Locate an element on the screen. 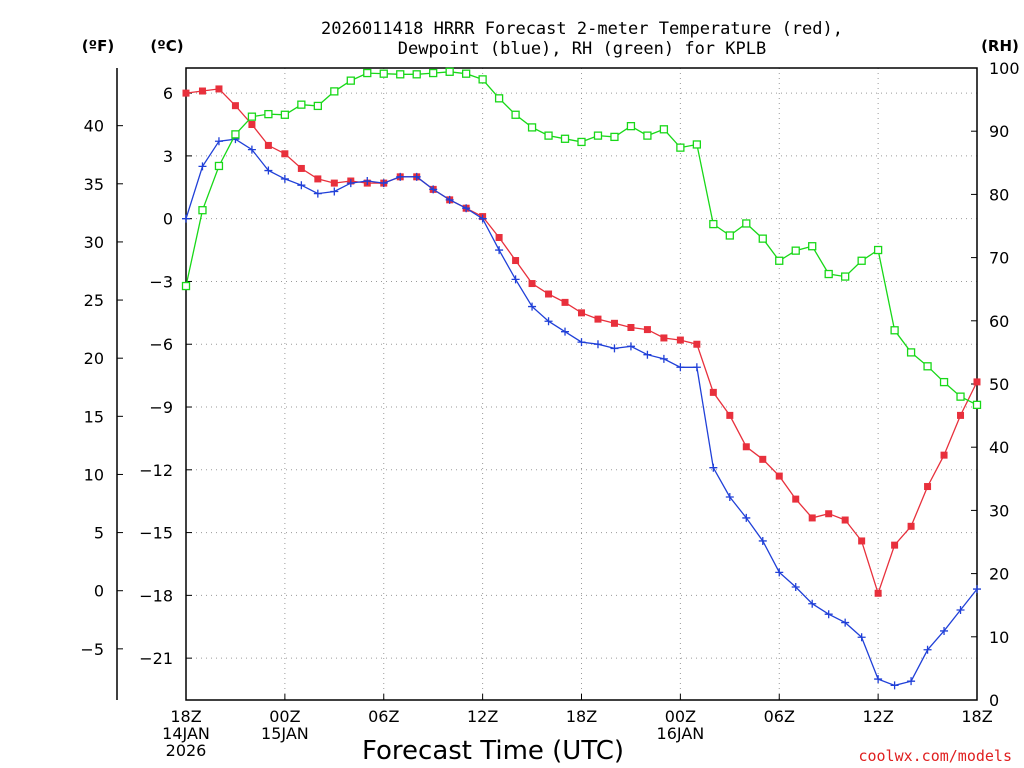  rh-tick-label: 70 is located at coordinates (999, 258).